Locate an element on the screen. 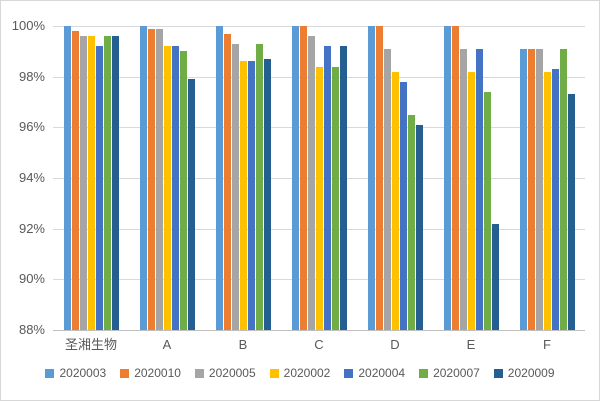 Image resolution: width=600 pixels, height=401 pixels. bar-2020003-圣湘生物 is located at coordinates (67, 178).